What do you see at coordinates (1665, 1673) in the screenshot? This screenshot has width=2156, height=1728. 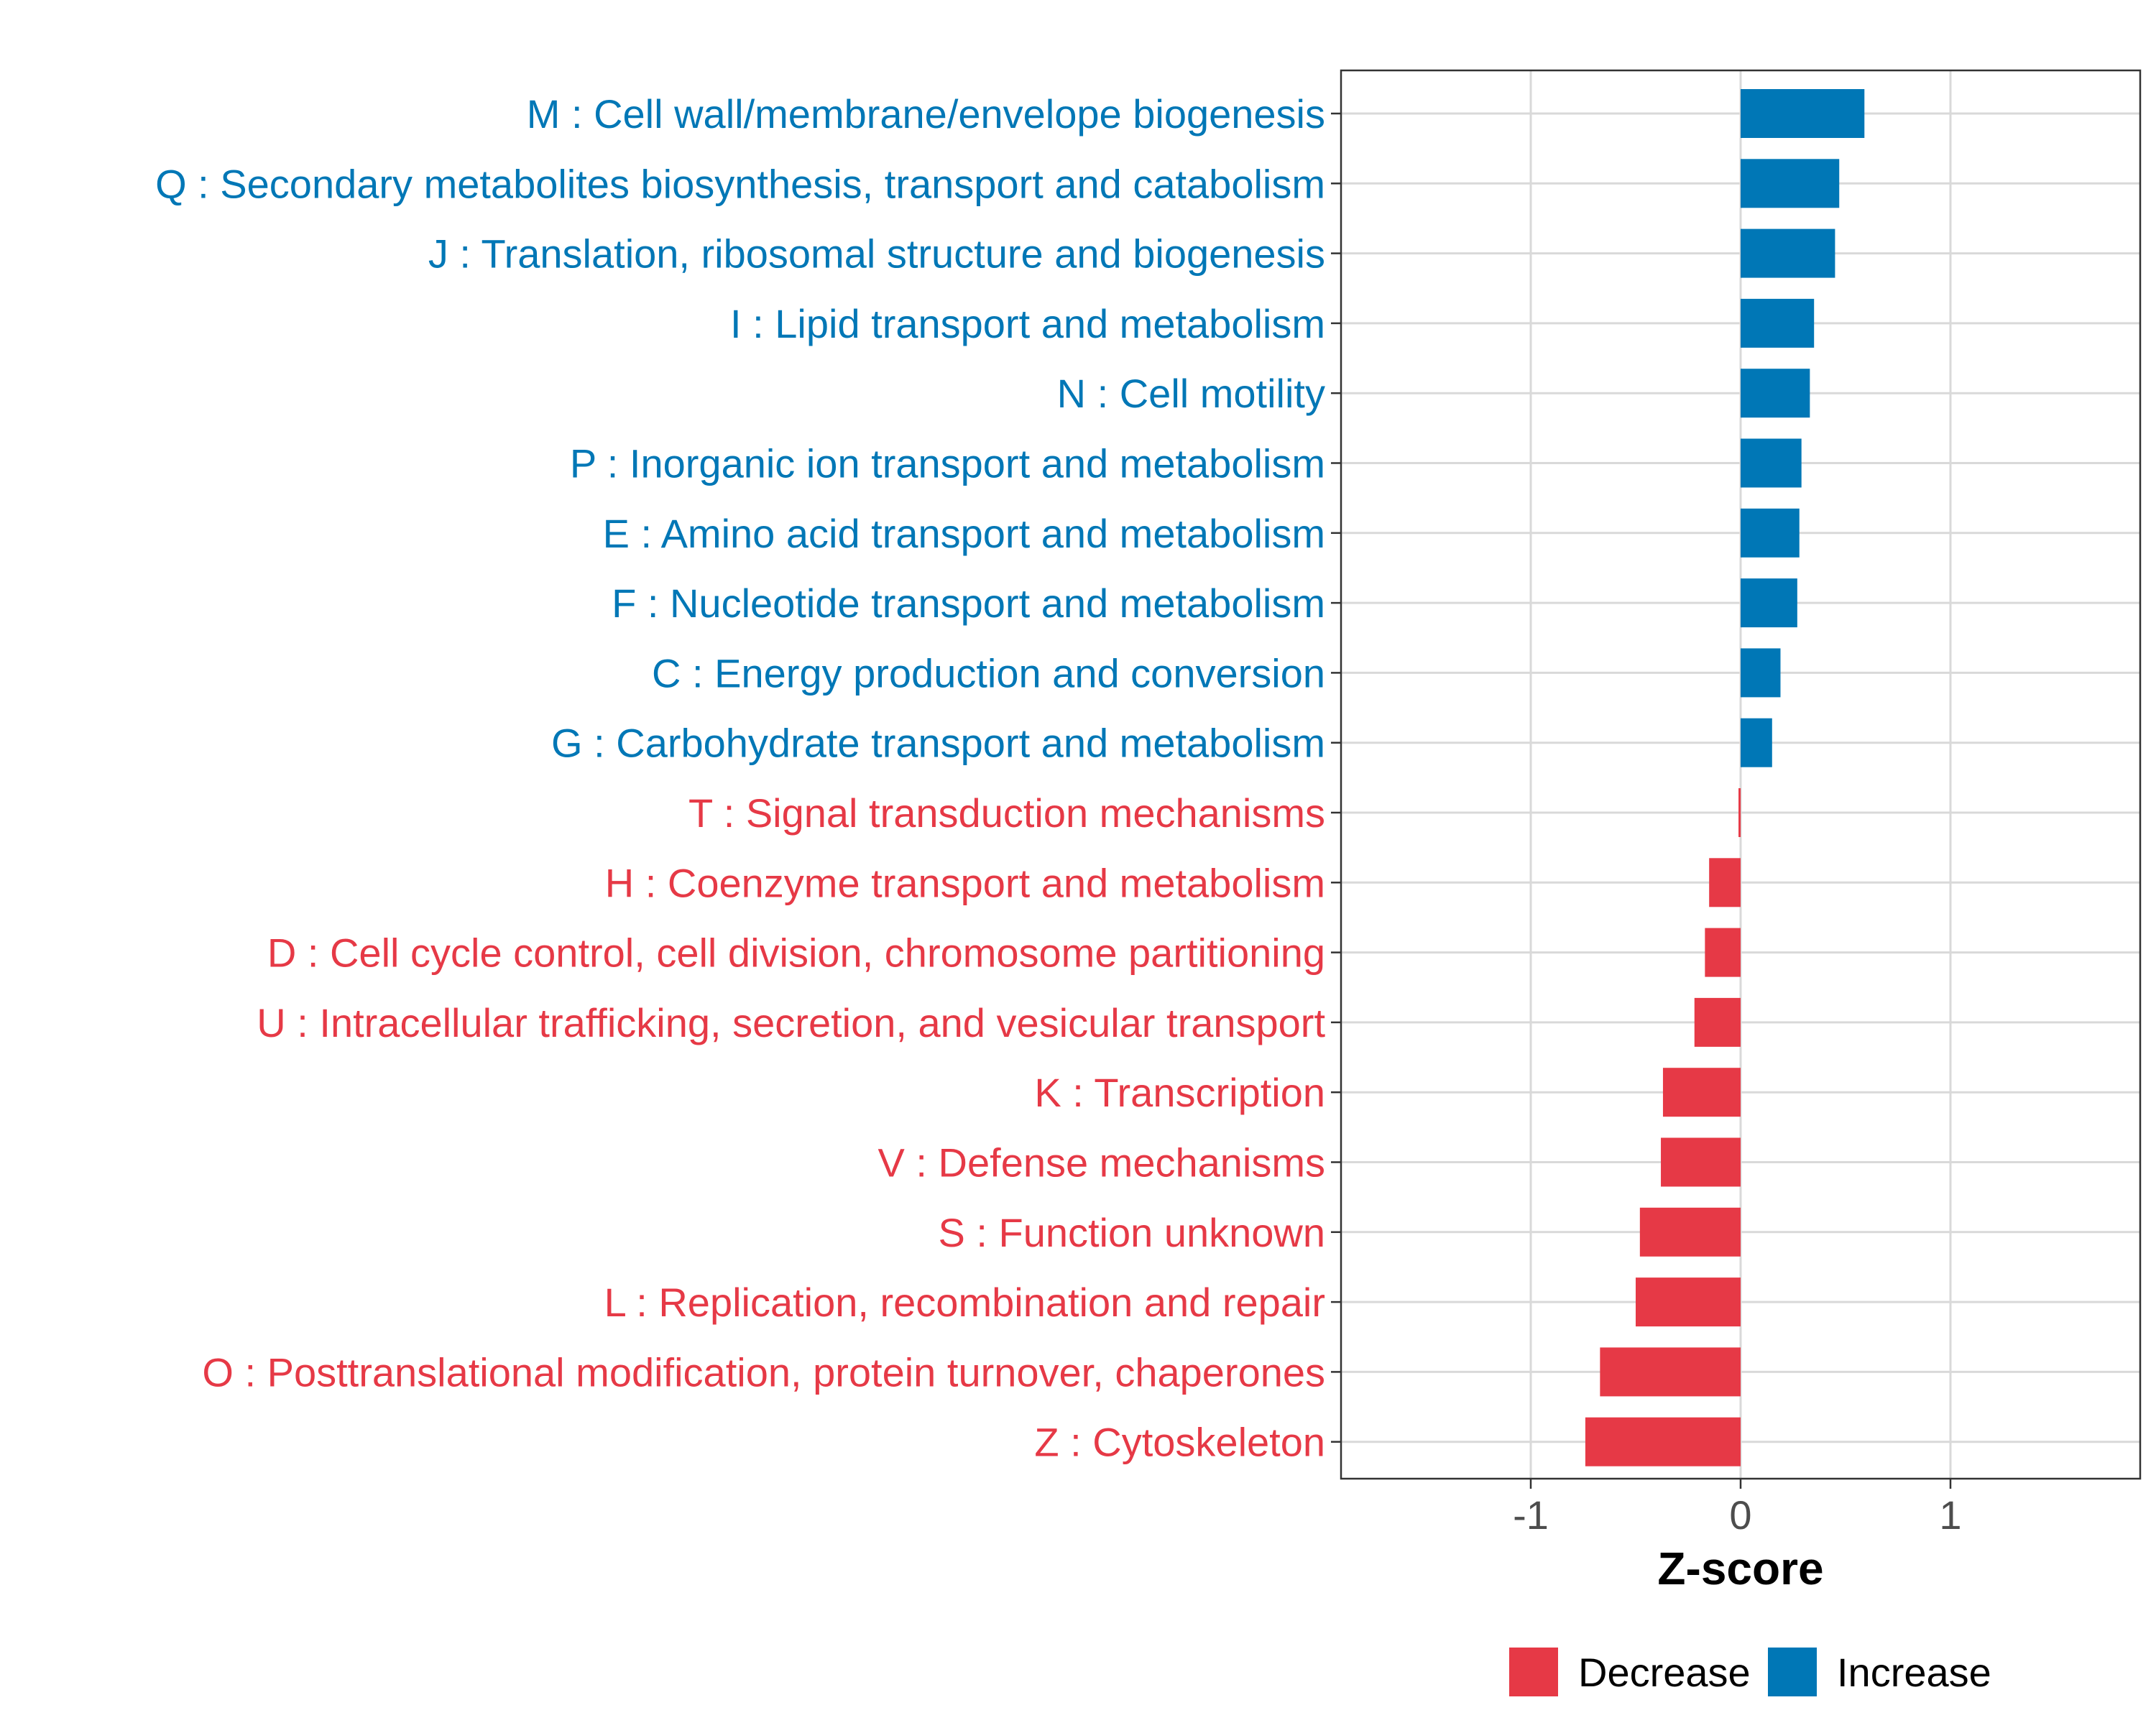 I see `legend-label: Decrease` at bounding box center [1665, 1673].